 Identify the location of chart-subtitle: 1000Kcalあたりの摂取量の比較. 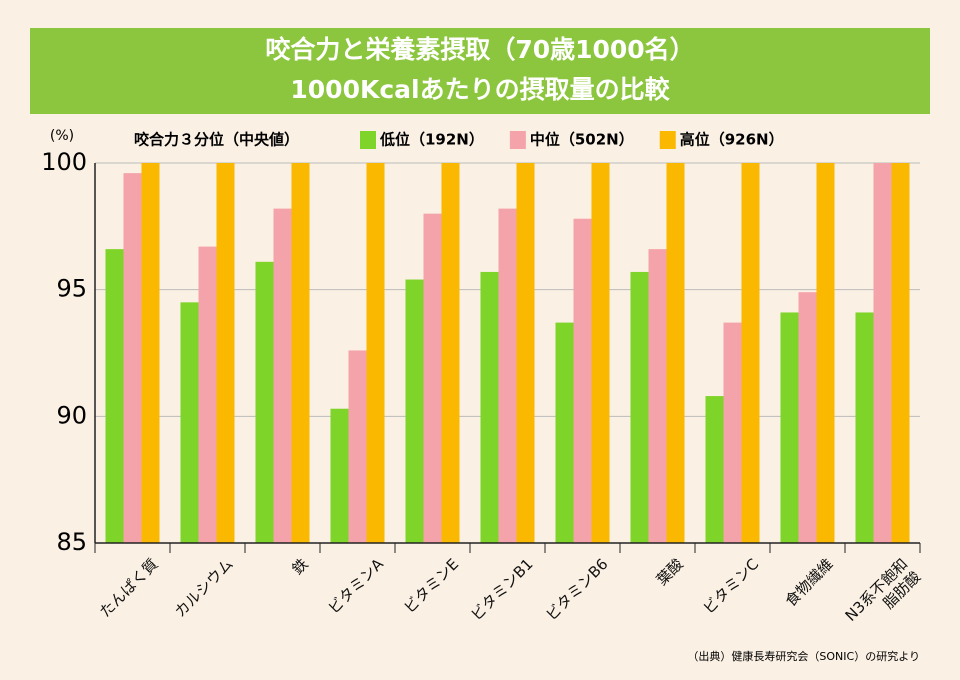
(480, 89).